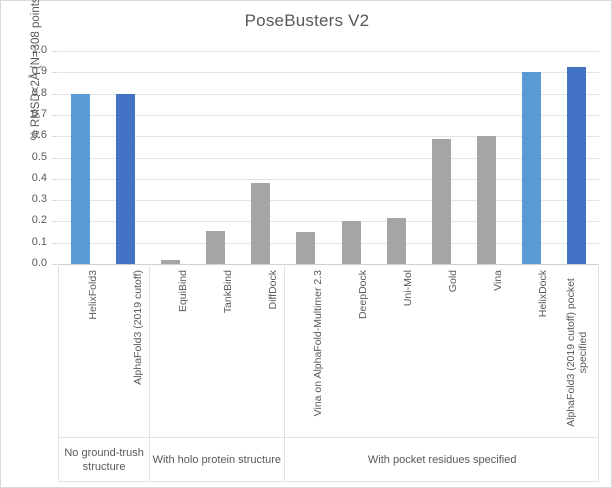 This screenshot has width=612, height=488. I want to click on category-label: Vina, so click(498, 280).